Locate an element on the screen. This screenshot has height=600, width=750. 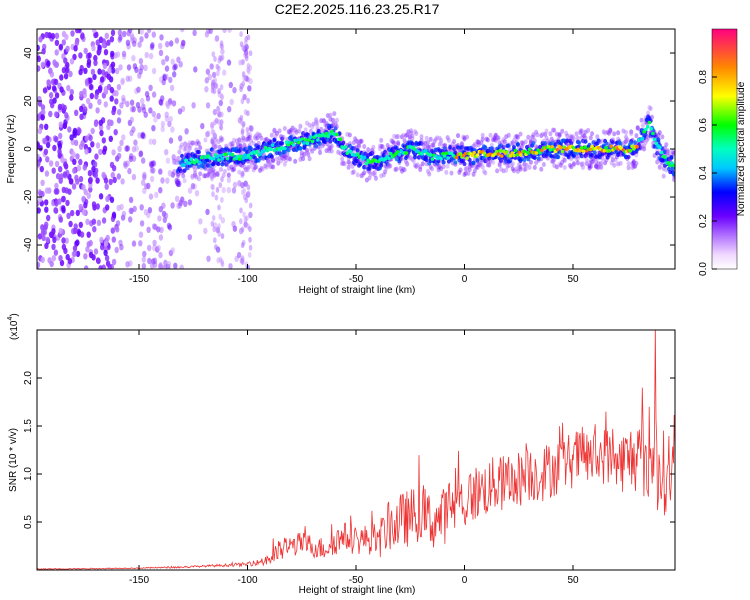
y-tick-label: 2.0 is located at coordinates (28, 378).